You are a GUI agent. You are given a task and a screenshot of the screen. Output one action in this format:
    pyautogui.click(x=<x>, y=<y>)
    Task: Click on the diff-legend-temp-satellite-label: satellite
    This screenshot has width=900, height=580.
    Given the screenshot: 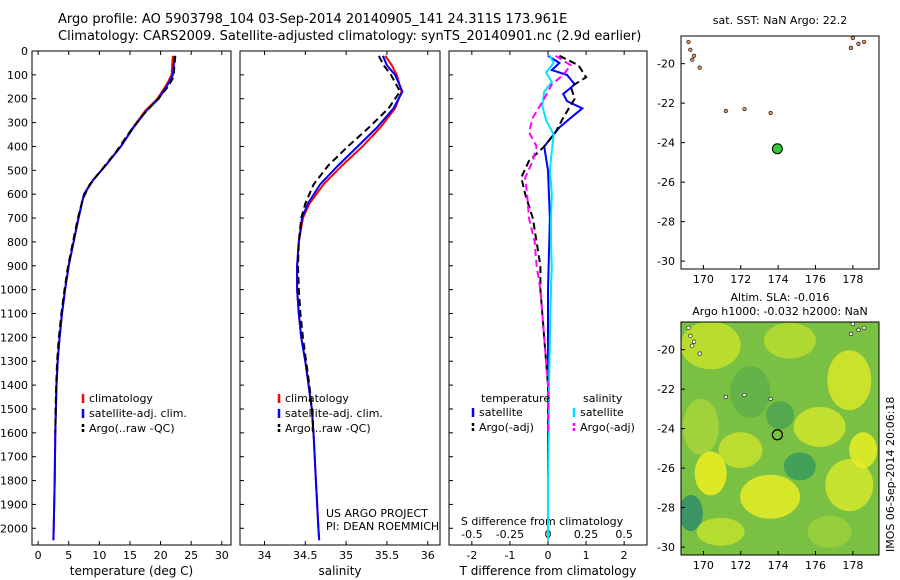 What is the action you would take?
    pyautogui.click(x=501, y=412)
    